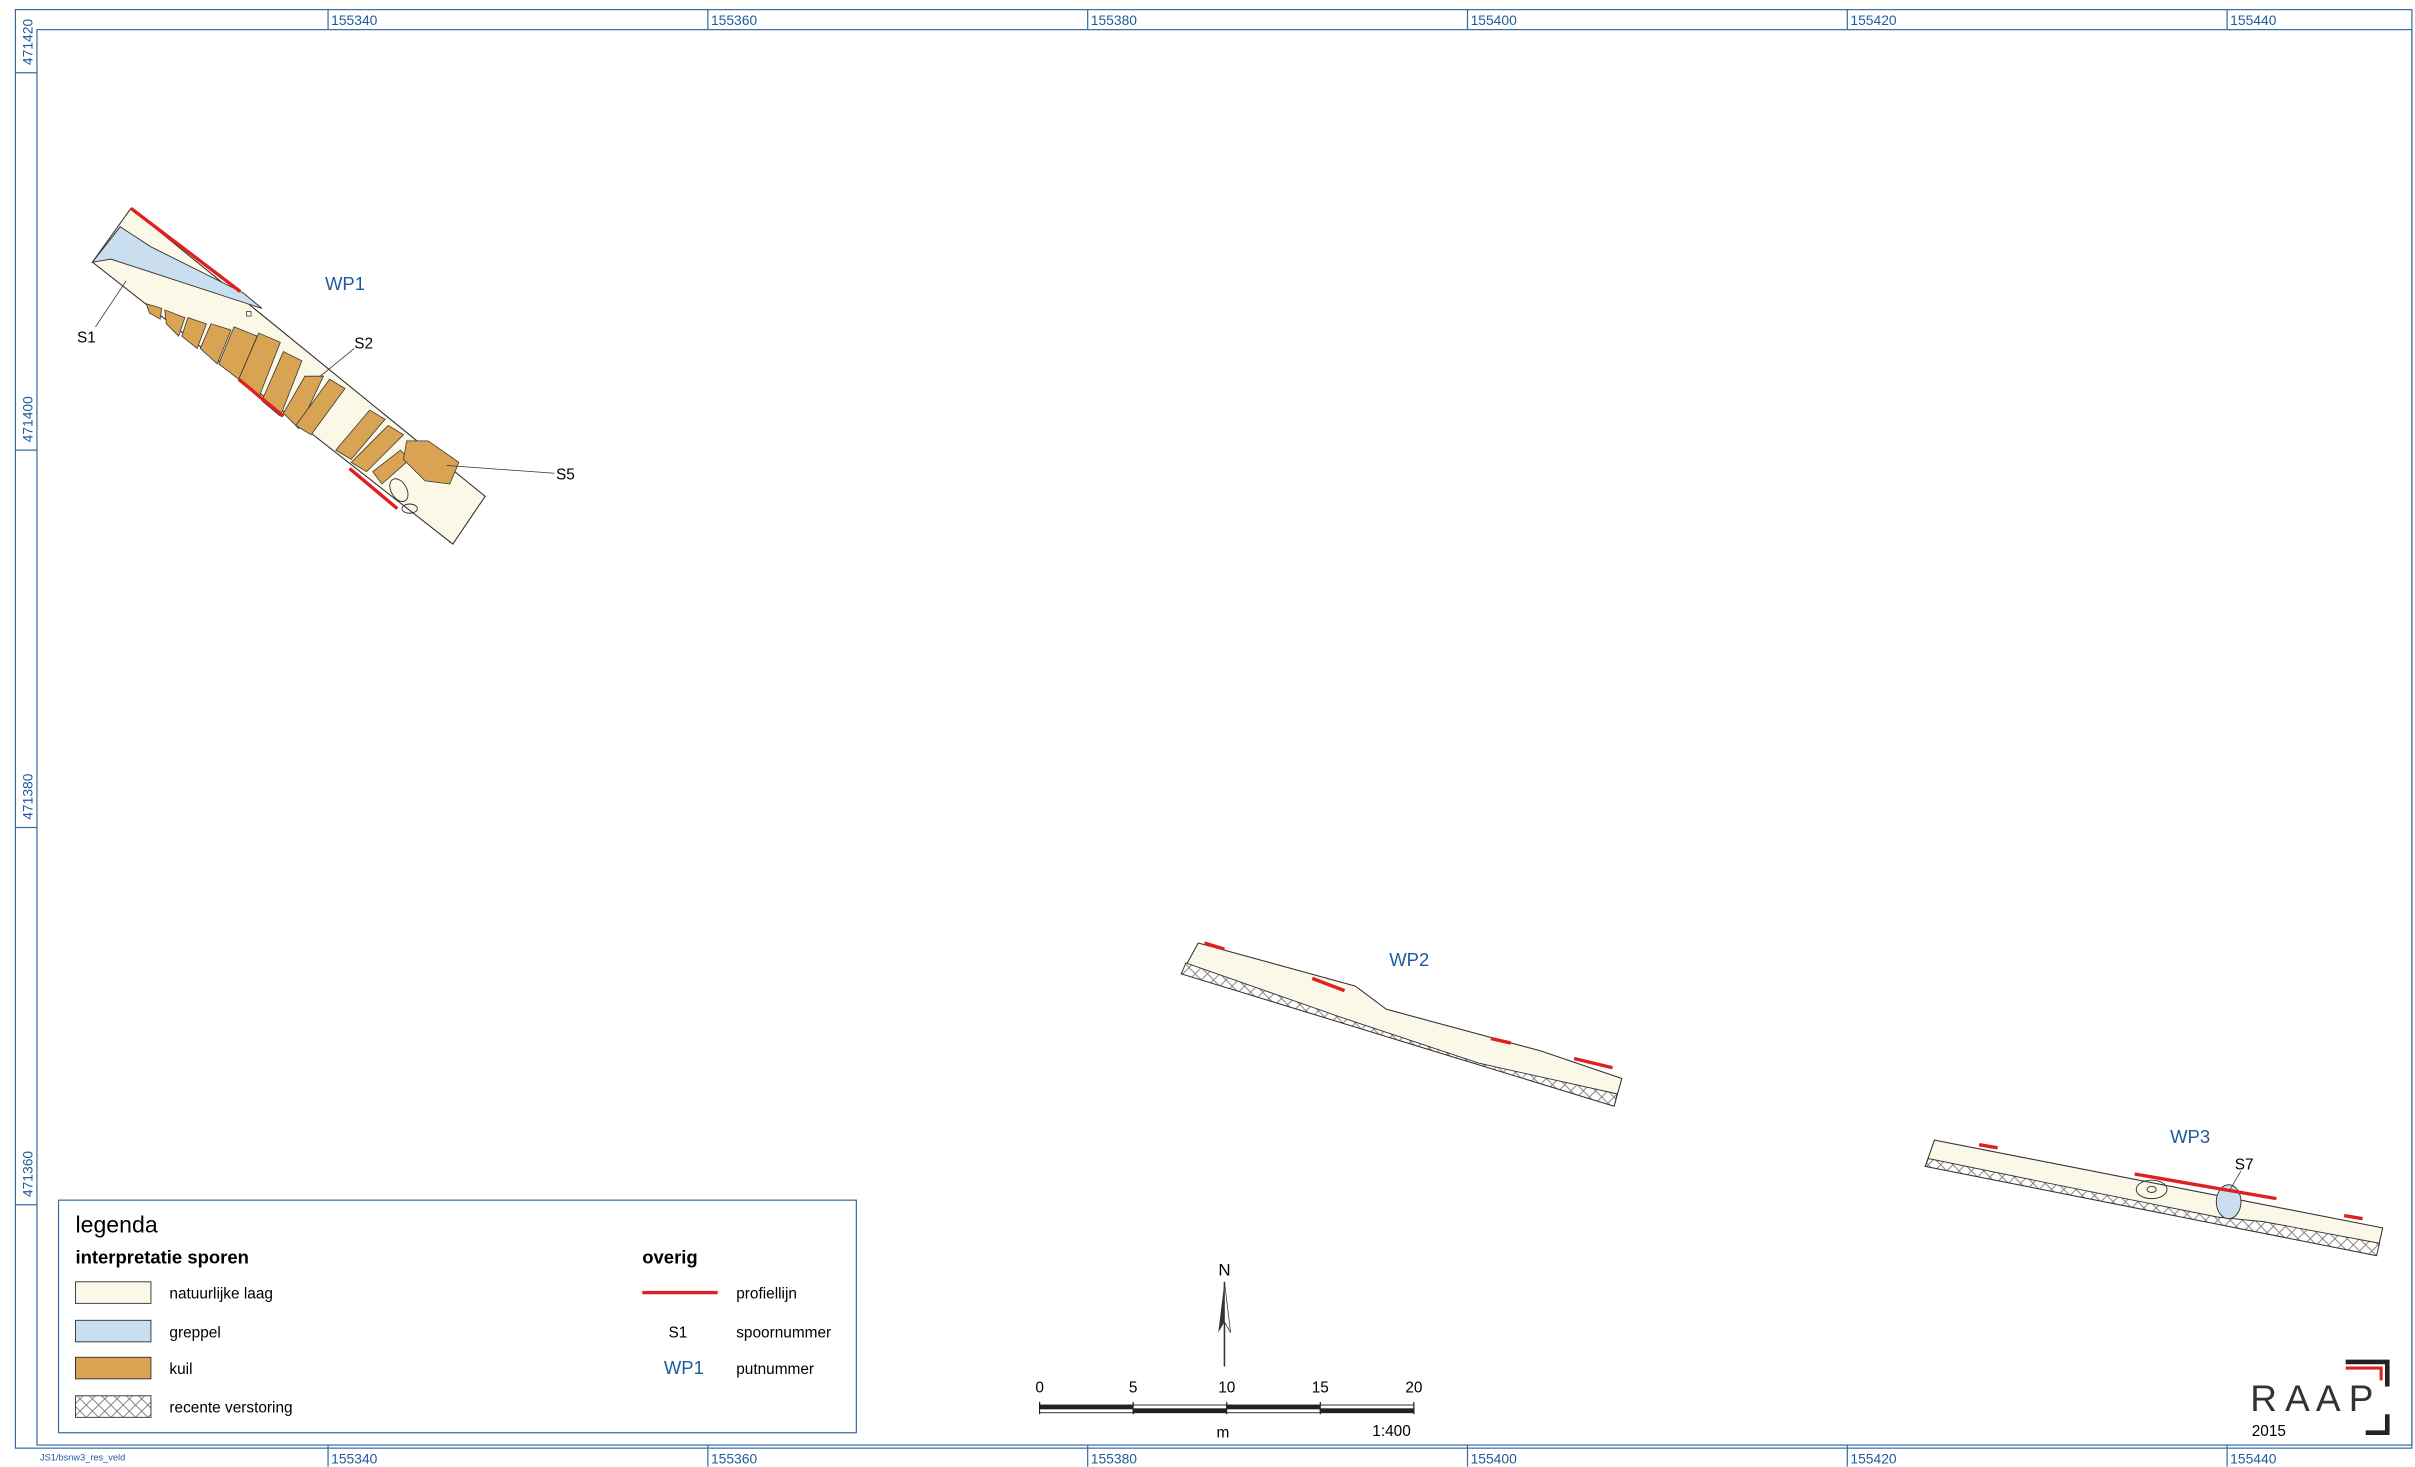  I want to click on y-coordinate: 471420, so click(27, 42).